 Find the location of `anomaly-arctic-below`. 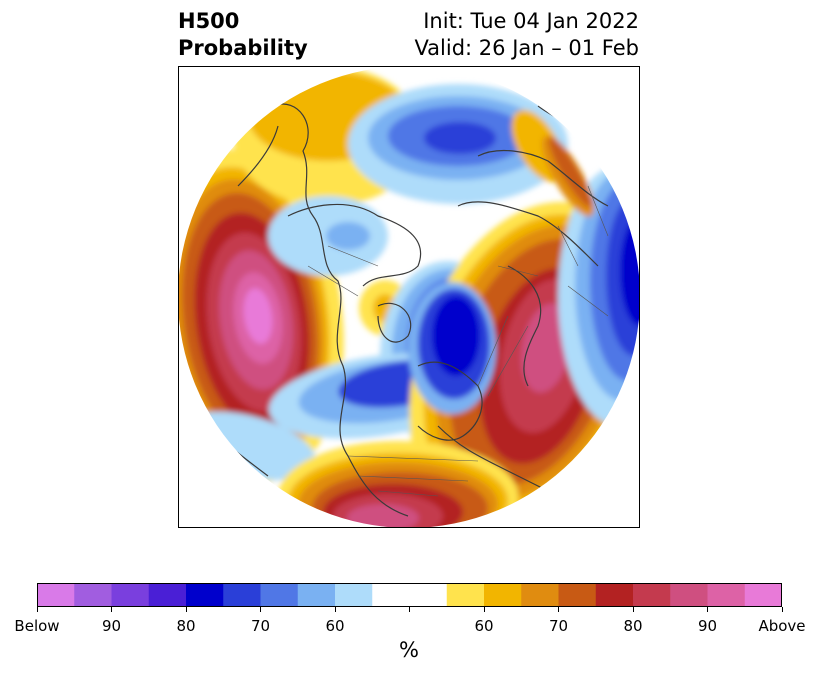

anomaly-arctic-below is located at coordinates (348, 236).